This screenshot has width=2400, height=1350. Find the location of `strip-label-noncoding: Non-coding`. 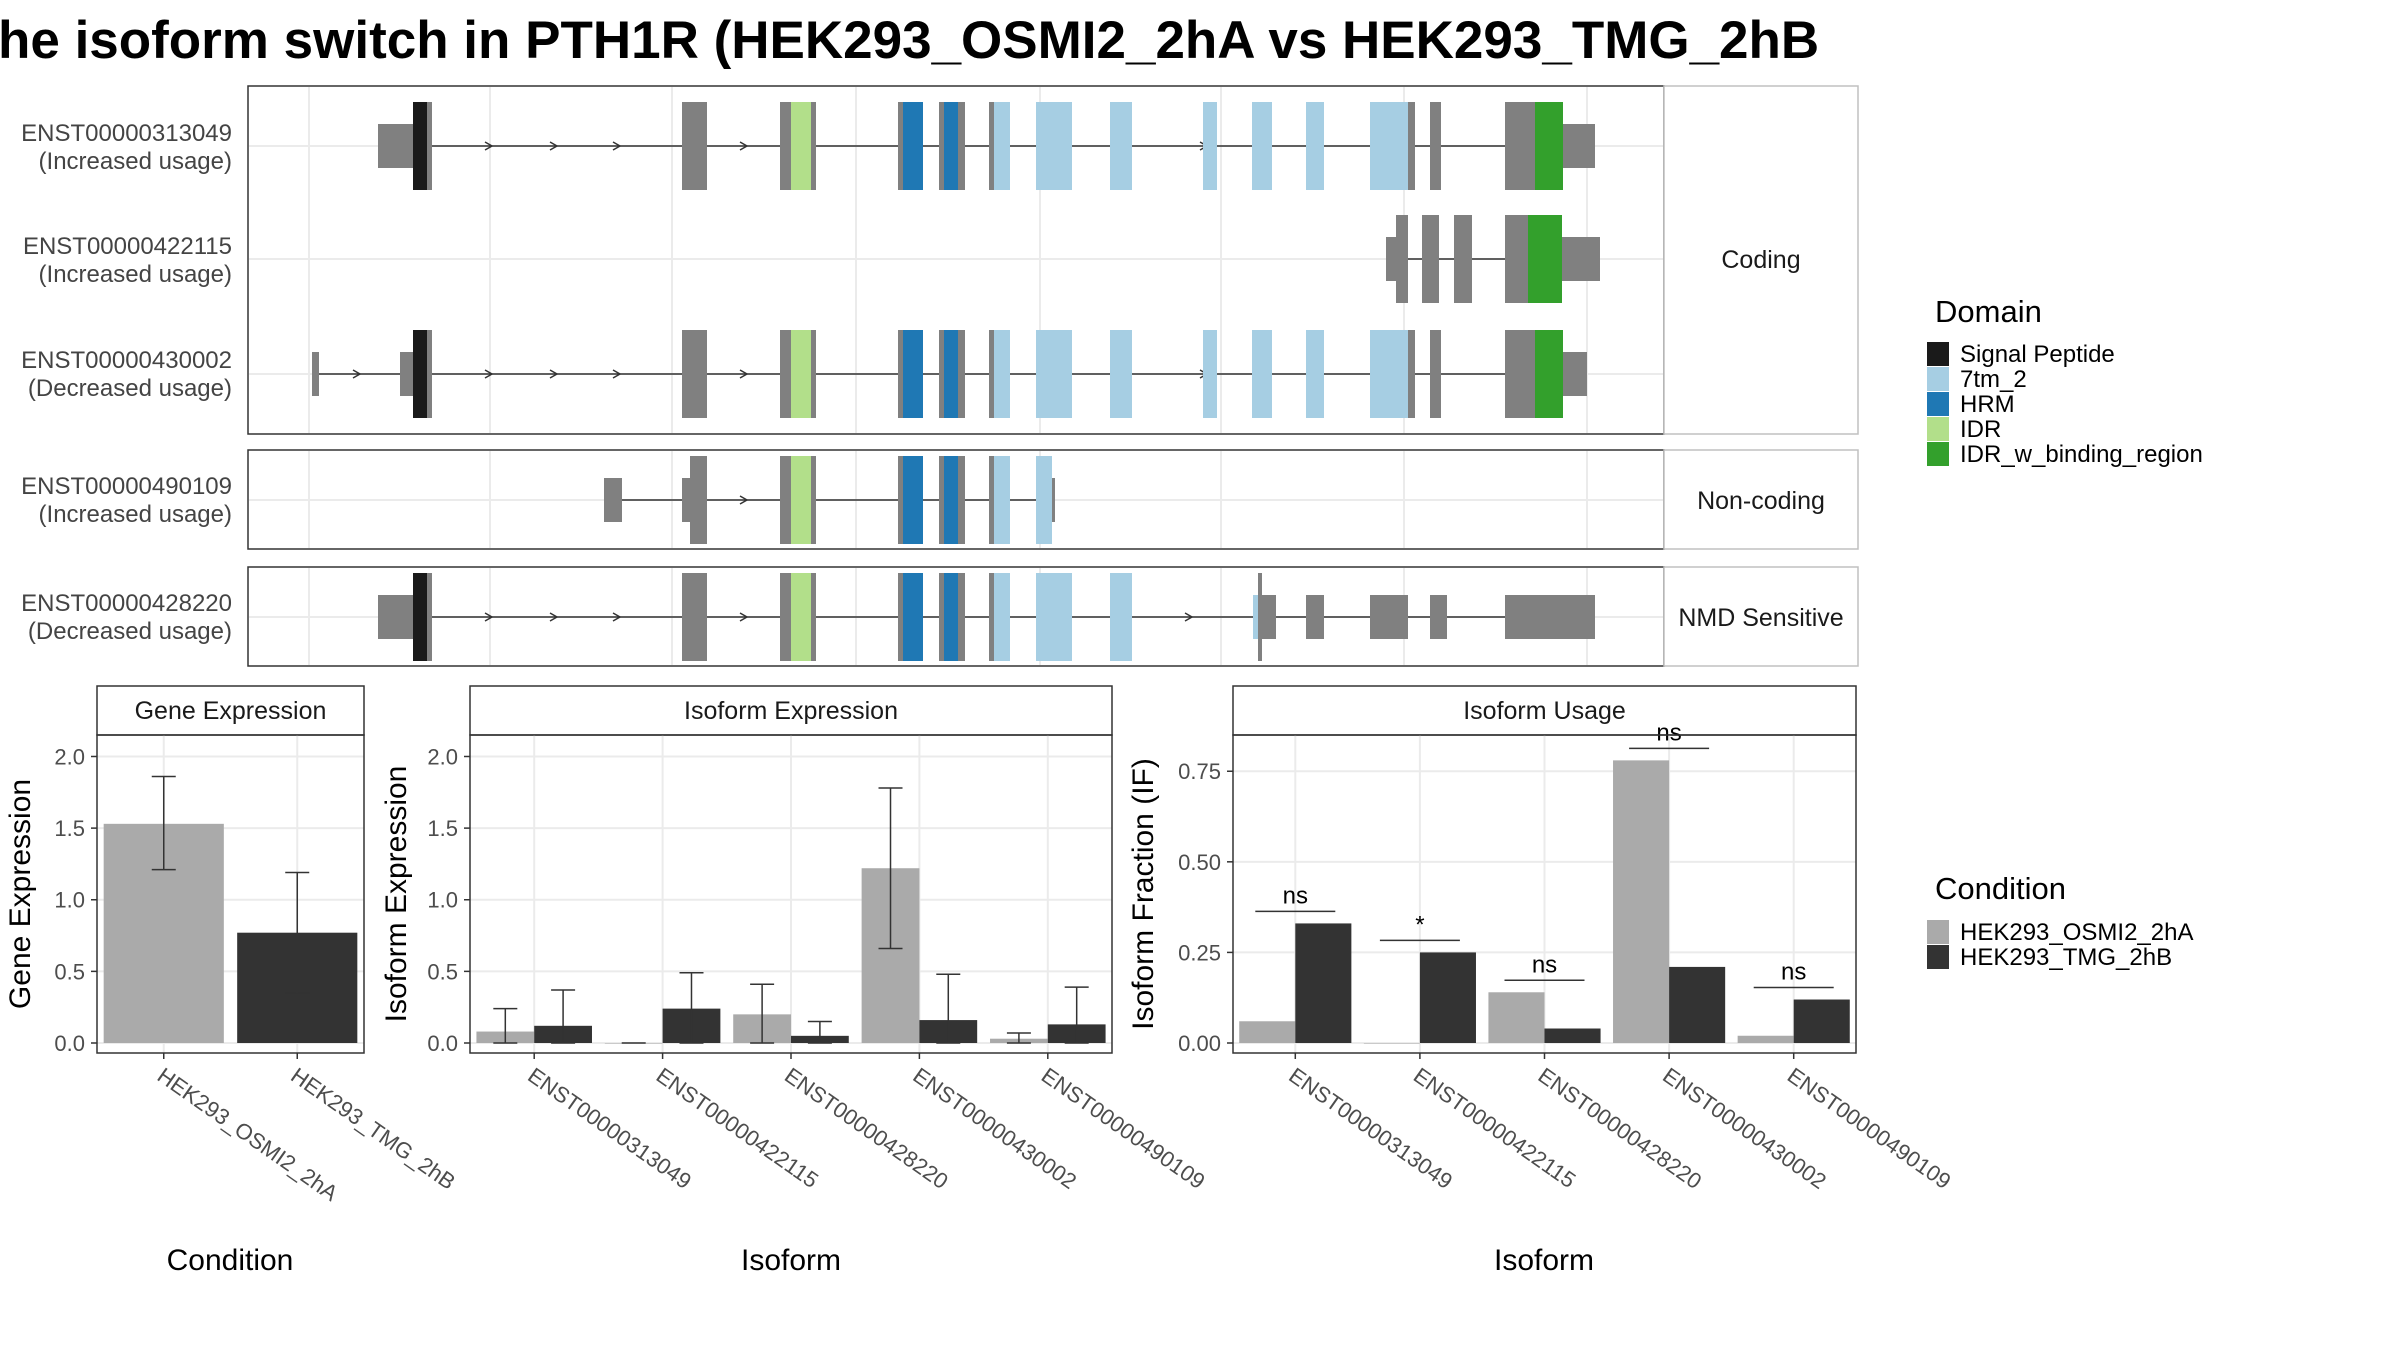

strip-label-noncoding: Non-coding is located at coordinates (1761, 501).